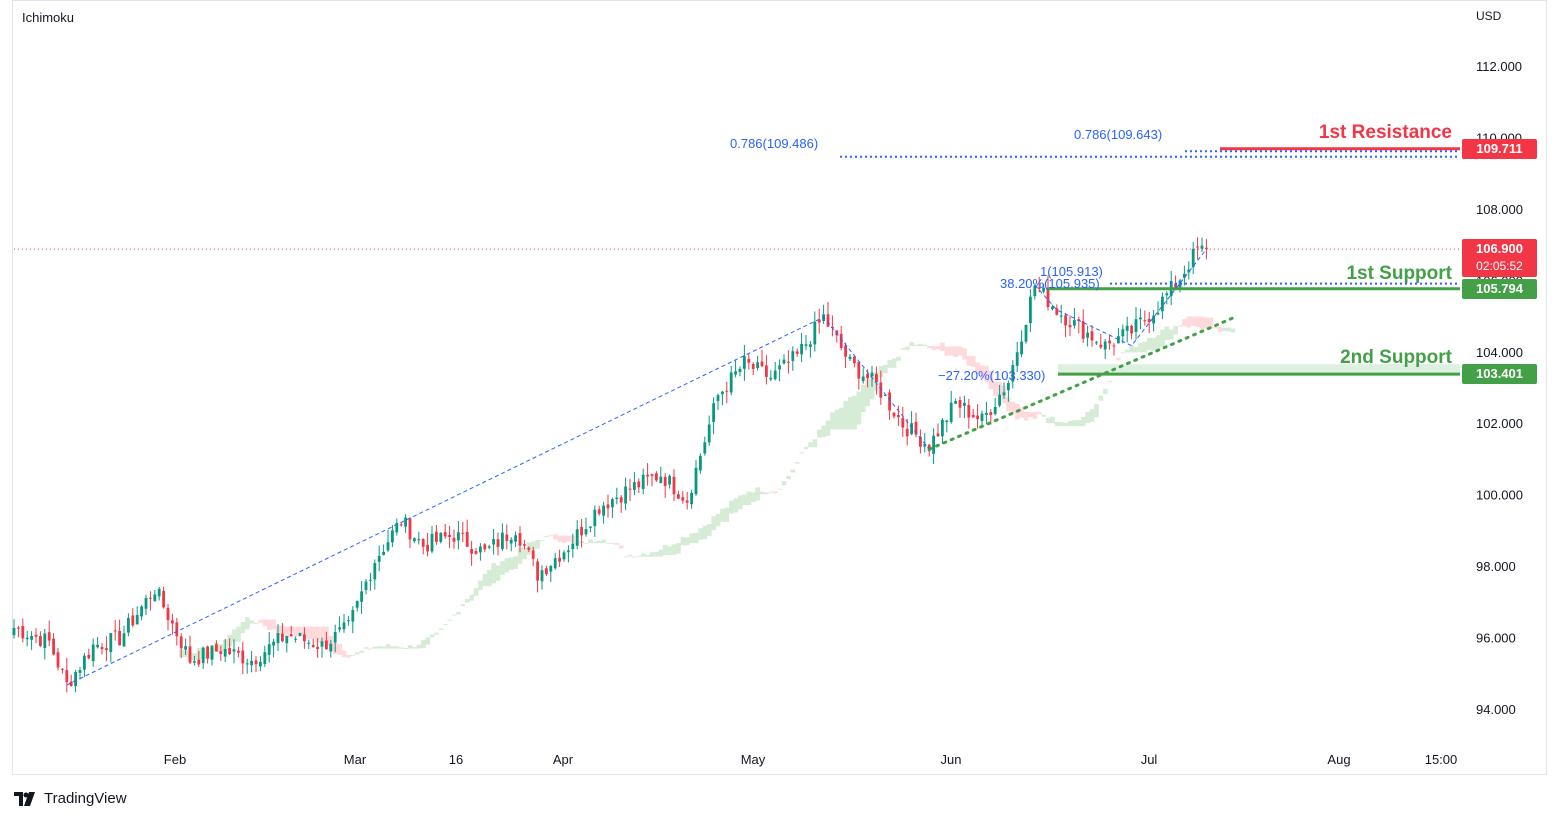 The image size is (1561, 821). What do you see at coordinates (1499, 66) in the screenshot?
I see `y-tick-label: 112.000` at bounding box center [1499, 66].